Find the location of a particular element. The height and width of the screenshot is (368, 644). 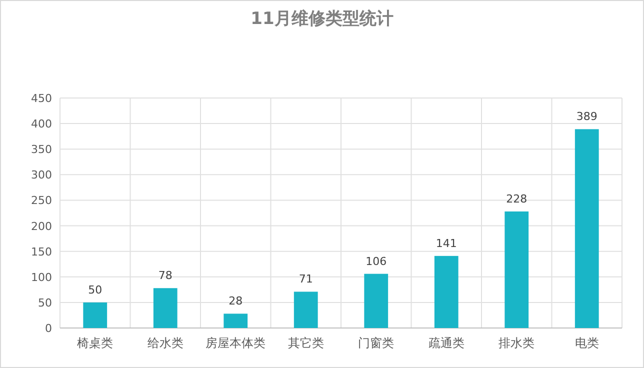

x-tick-label: 给水类 is located at coordinates (165, 343).